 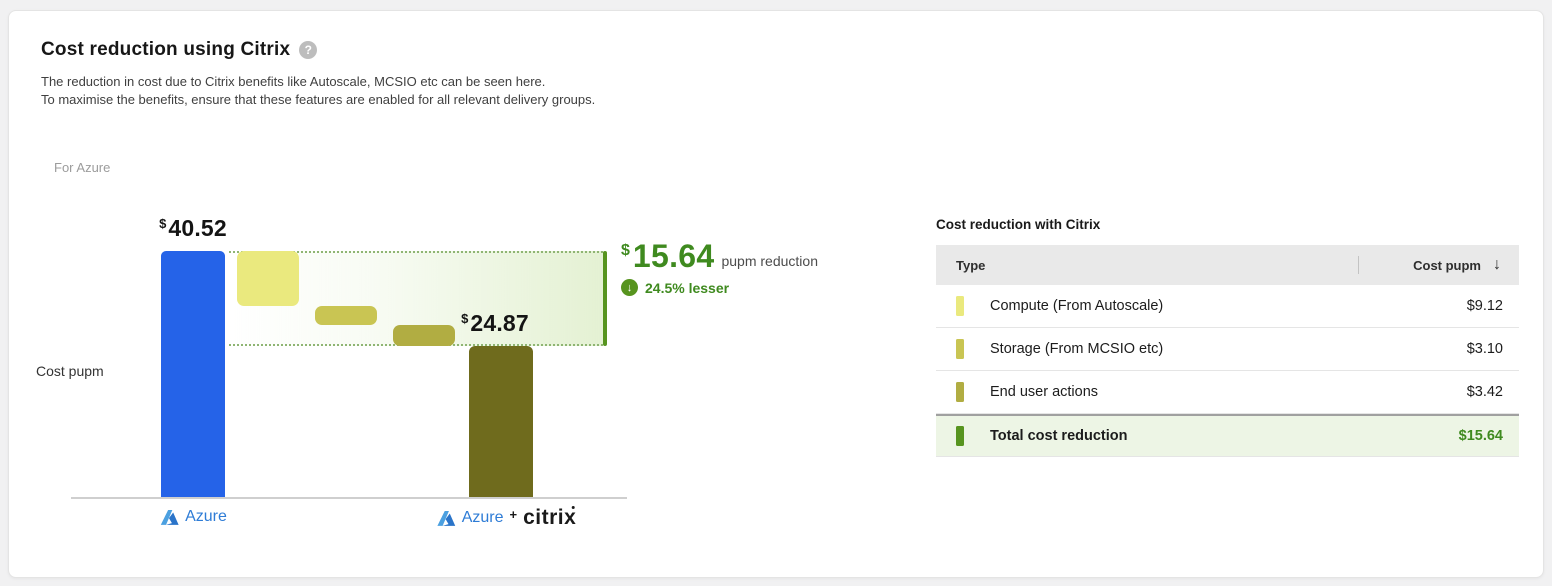 What do you see at coordinates (1358, 265) in the screenshot?
I see `column-divider` at bounding box center [1358, 265].